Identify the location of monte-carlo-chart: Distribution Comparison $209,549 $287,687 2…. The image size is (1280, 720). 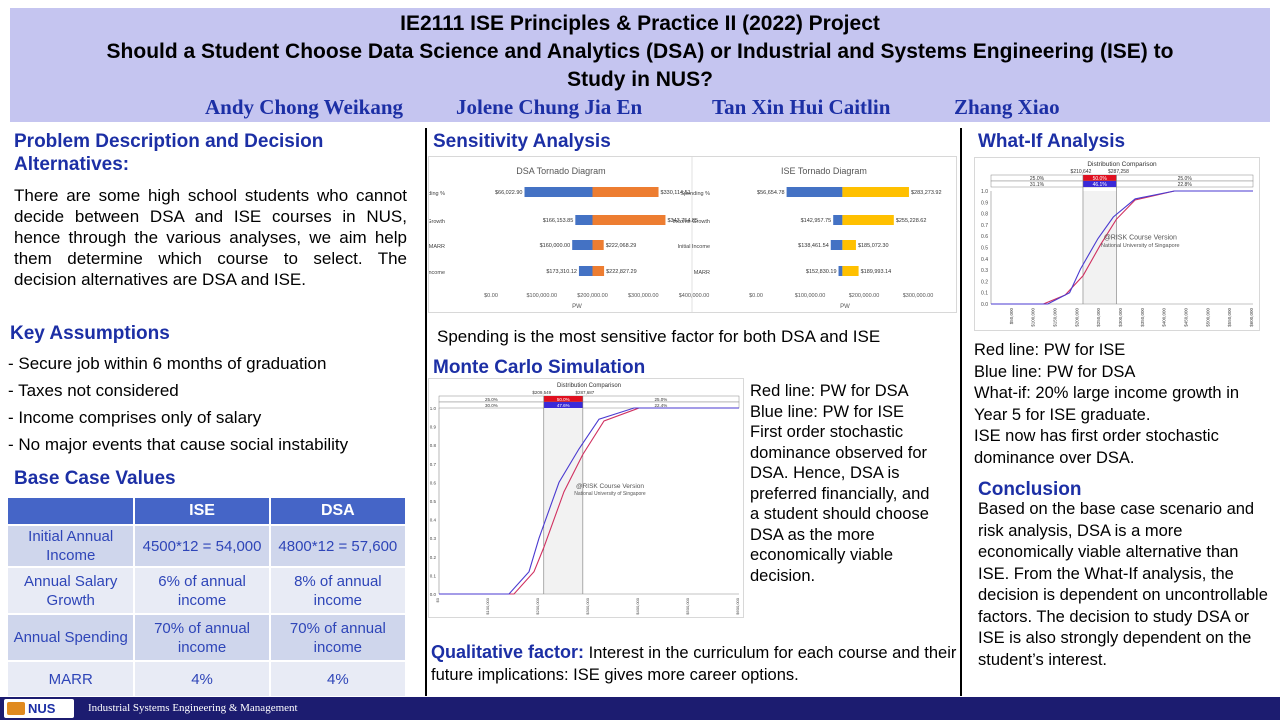
(586, 498).